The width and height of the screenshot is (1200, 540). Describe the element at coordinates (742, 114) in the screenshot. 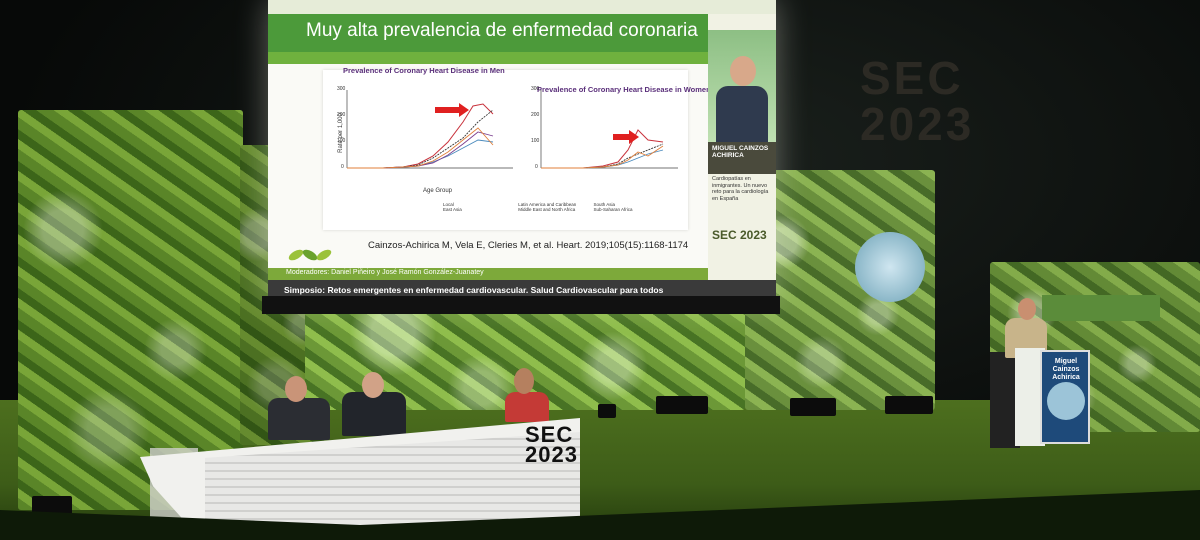

I see `speaker-body` at that location.